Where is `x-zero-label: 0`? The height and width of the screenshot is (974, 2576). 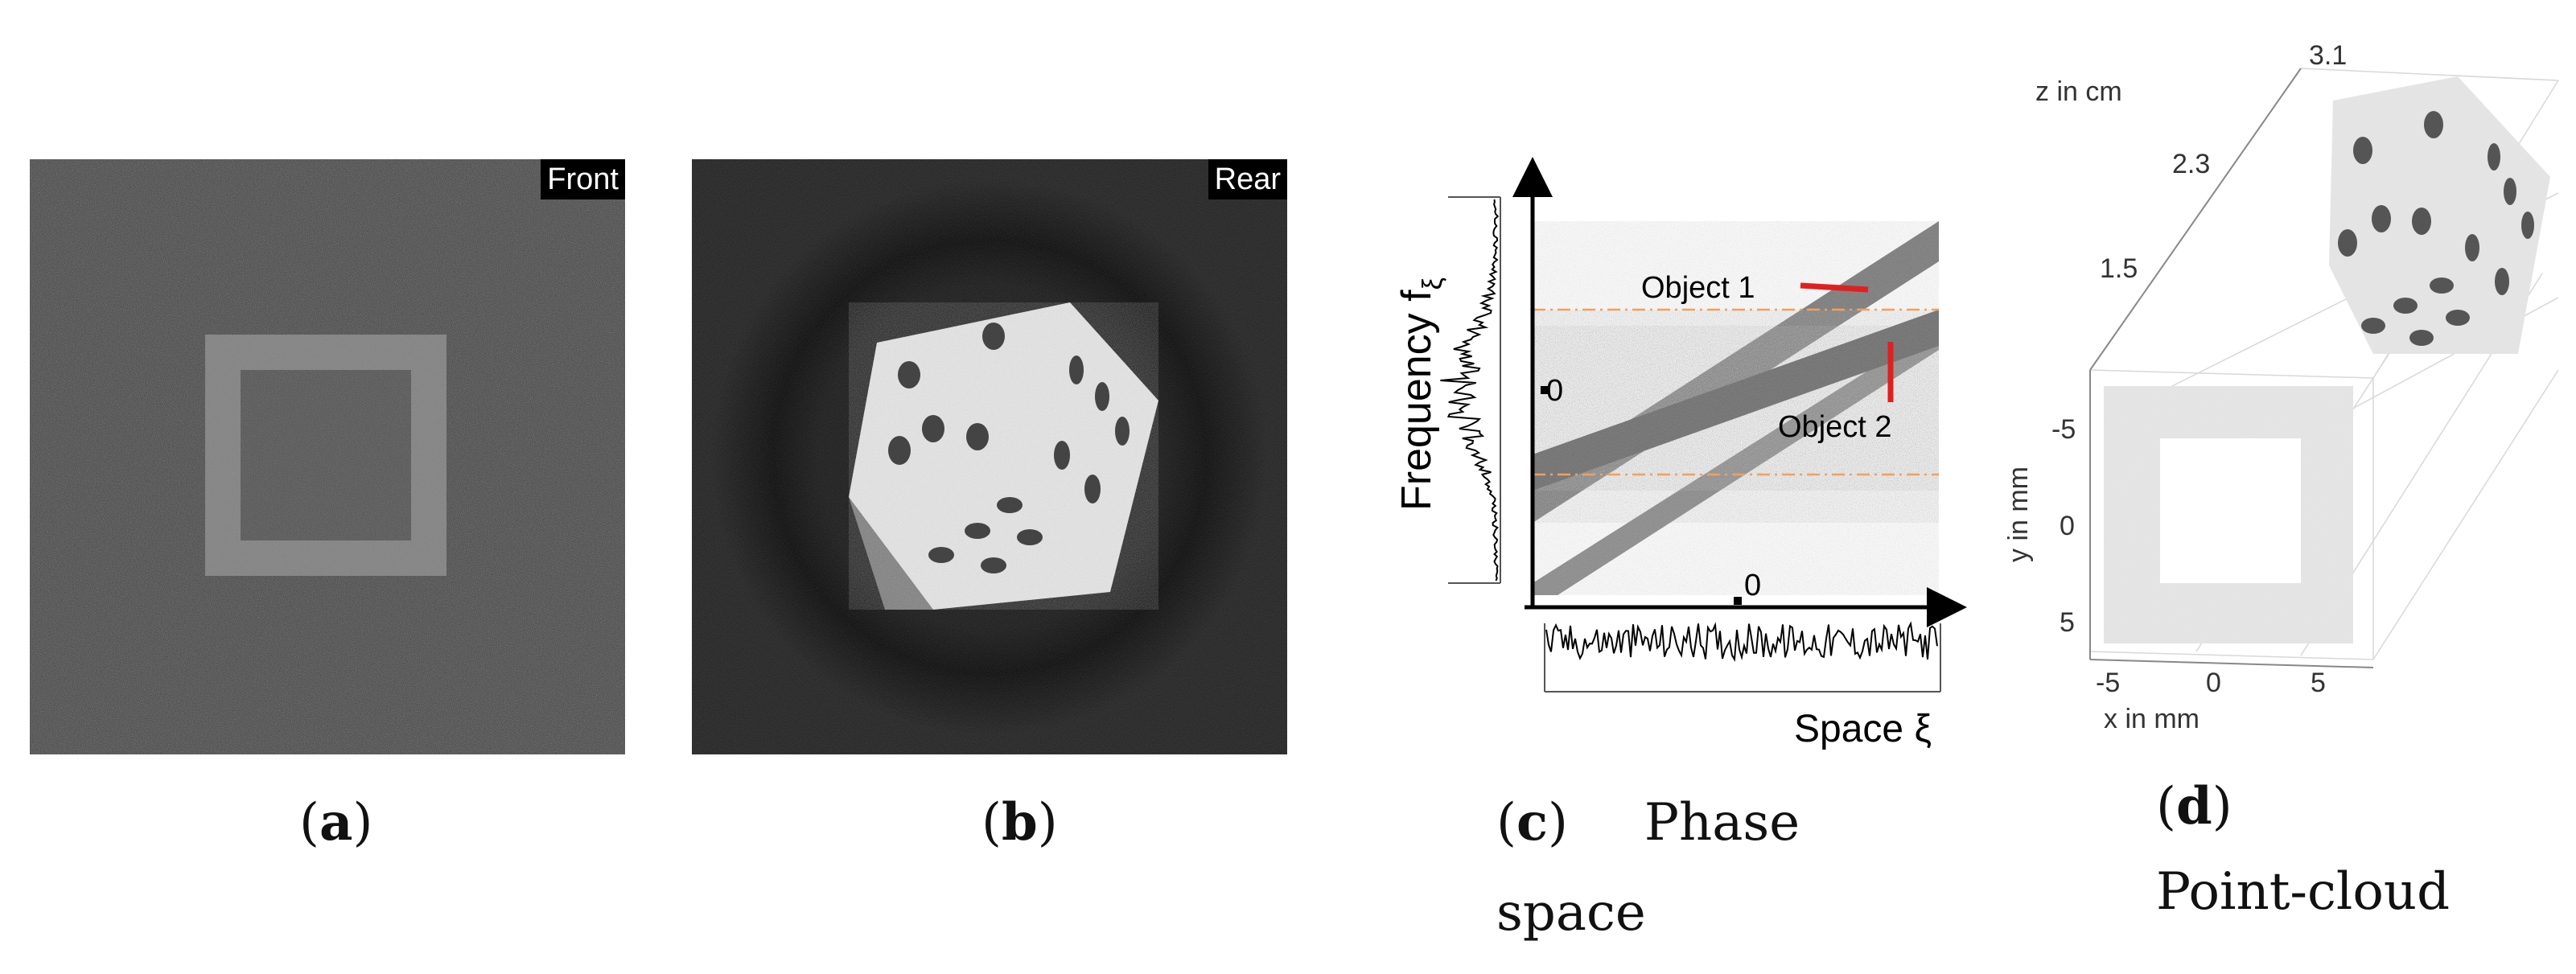 x-zero-label: 0 is located at coordinates (1752, 585).